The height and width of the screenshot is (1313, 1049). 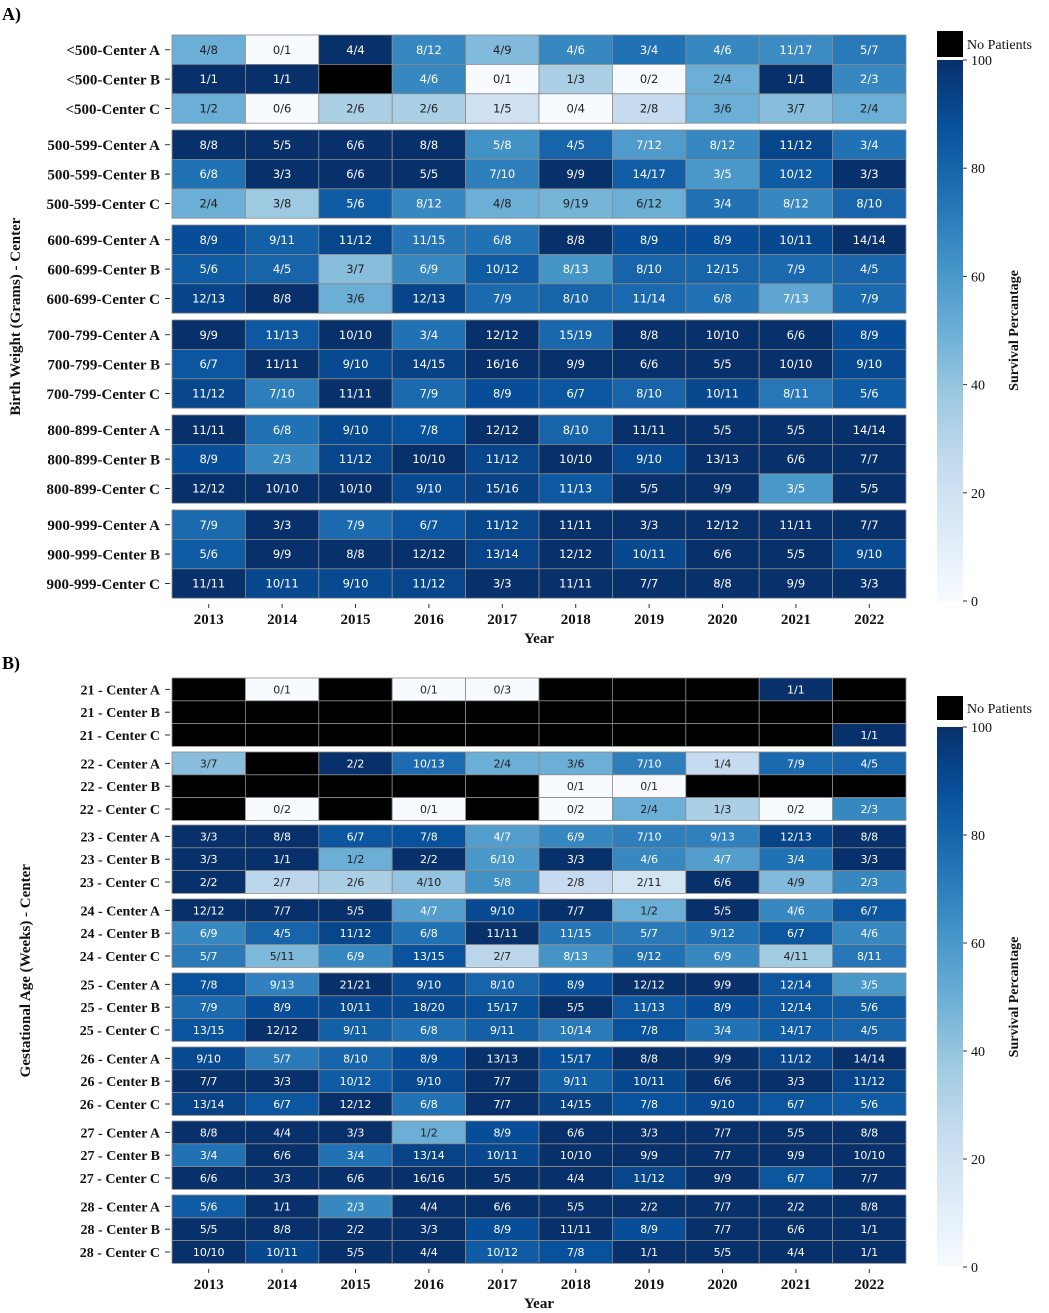 What do you see at coordinates (869, 1104) in the screenshot?
I see `cell-label: 5/6` at bounding box center [869, 1104].